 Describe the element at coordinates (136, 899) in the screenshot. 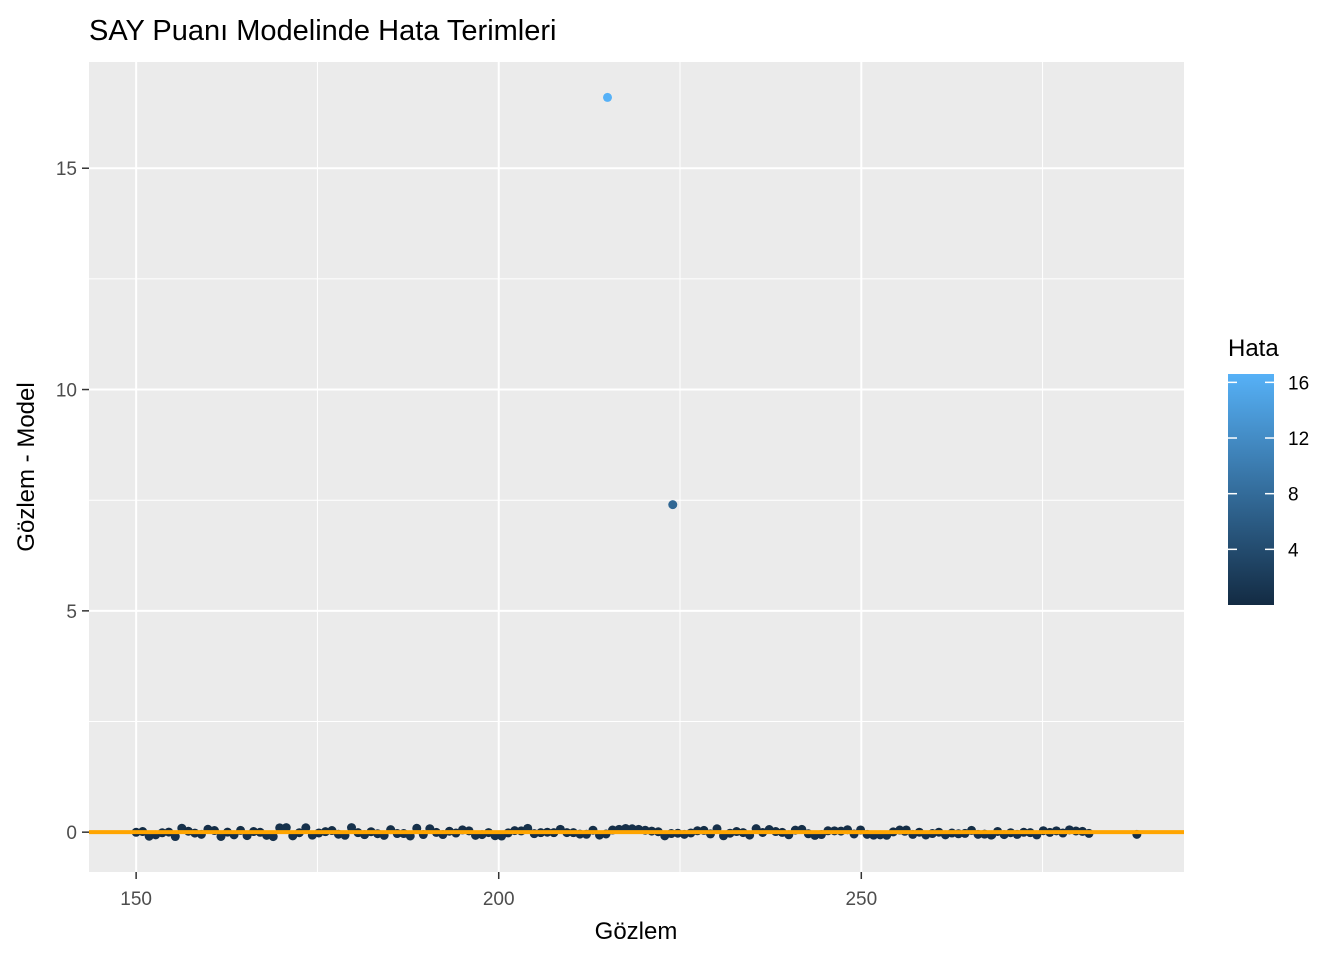

I see `x-tick-label: 150` at that location.